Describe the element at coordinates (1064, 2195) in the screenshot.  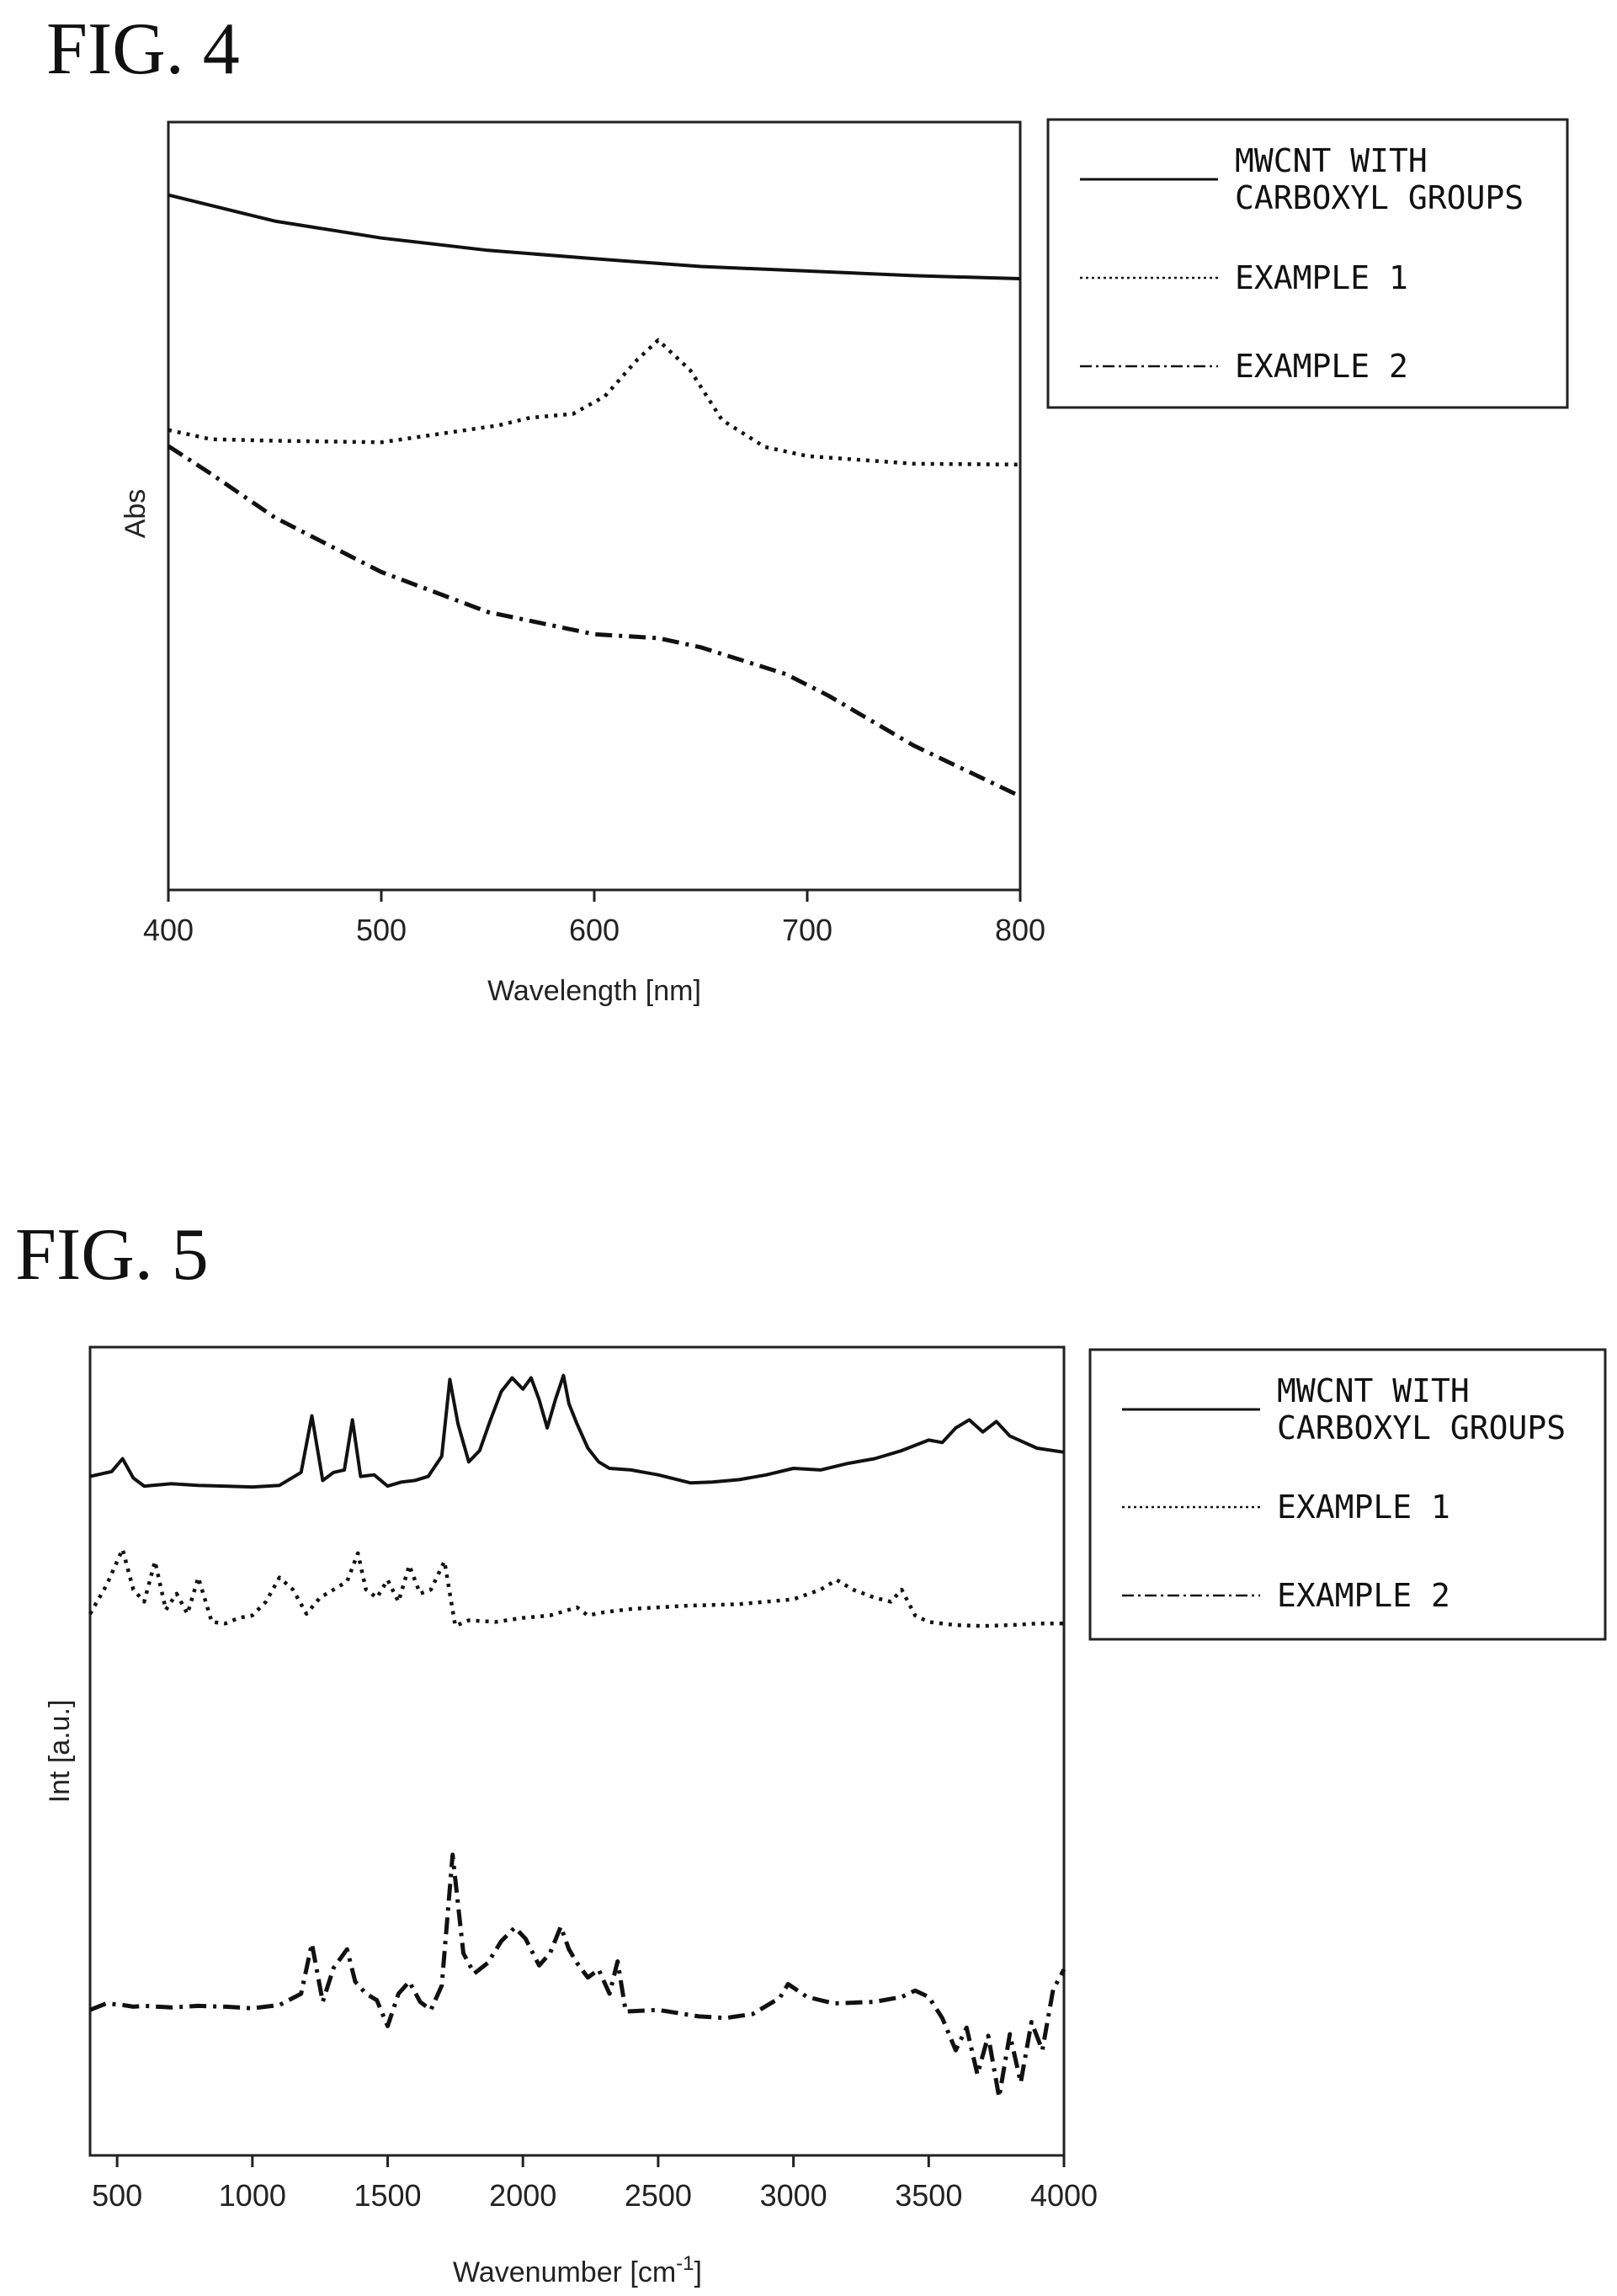
I see `fig5-x-tick-label: 4000` at that location.